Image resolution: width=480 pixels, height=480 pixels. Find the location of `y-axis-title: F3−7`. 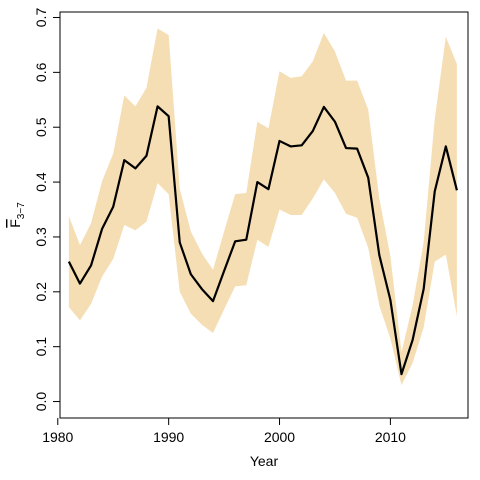

y-axis-title: F3−7 is located at coordinates (17, 215).